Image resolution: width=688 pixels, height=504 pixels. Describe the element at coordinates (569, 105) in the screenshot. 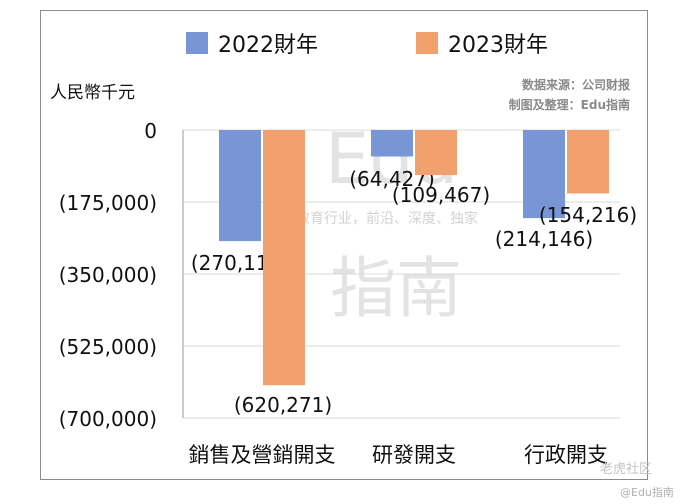

I see `author-credit: 制图及整理：Edu指南` at that location.